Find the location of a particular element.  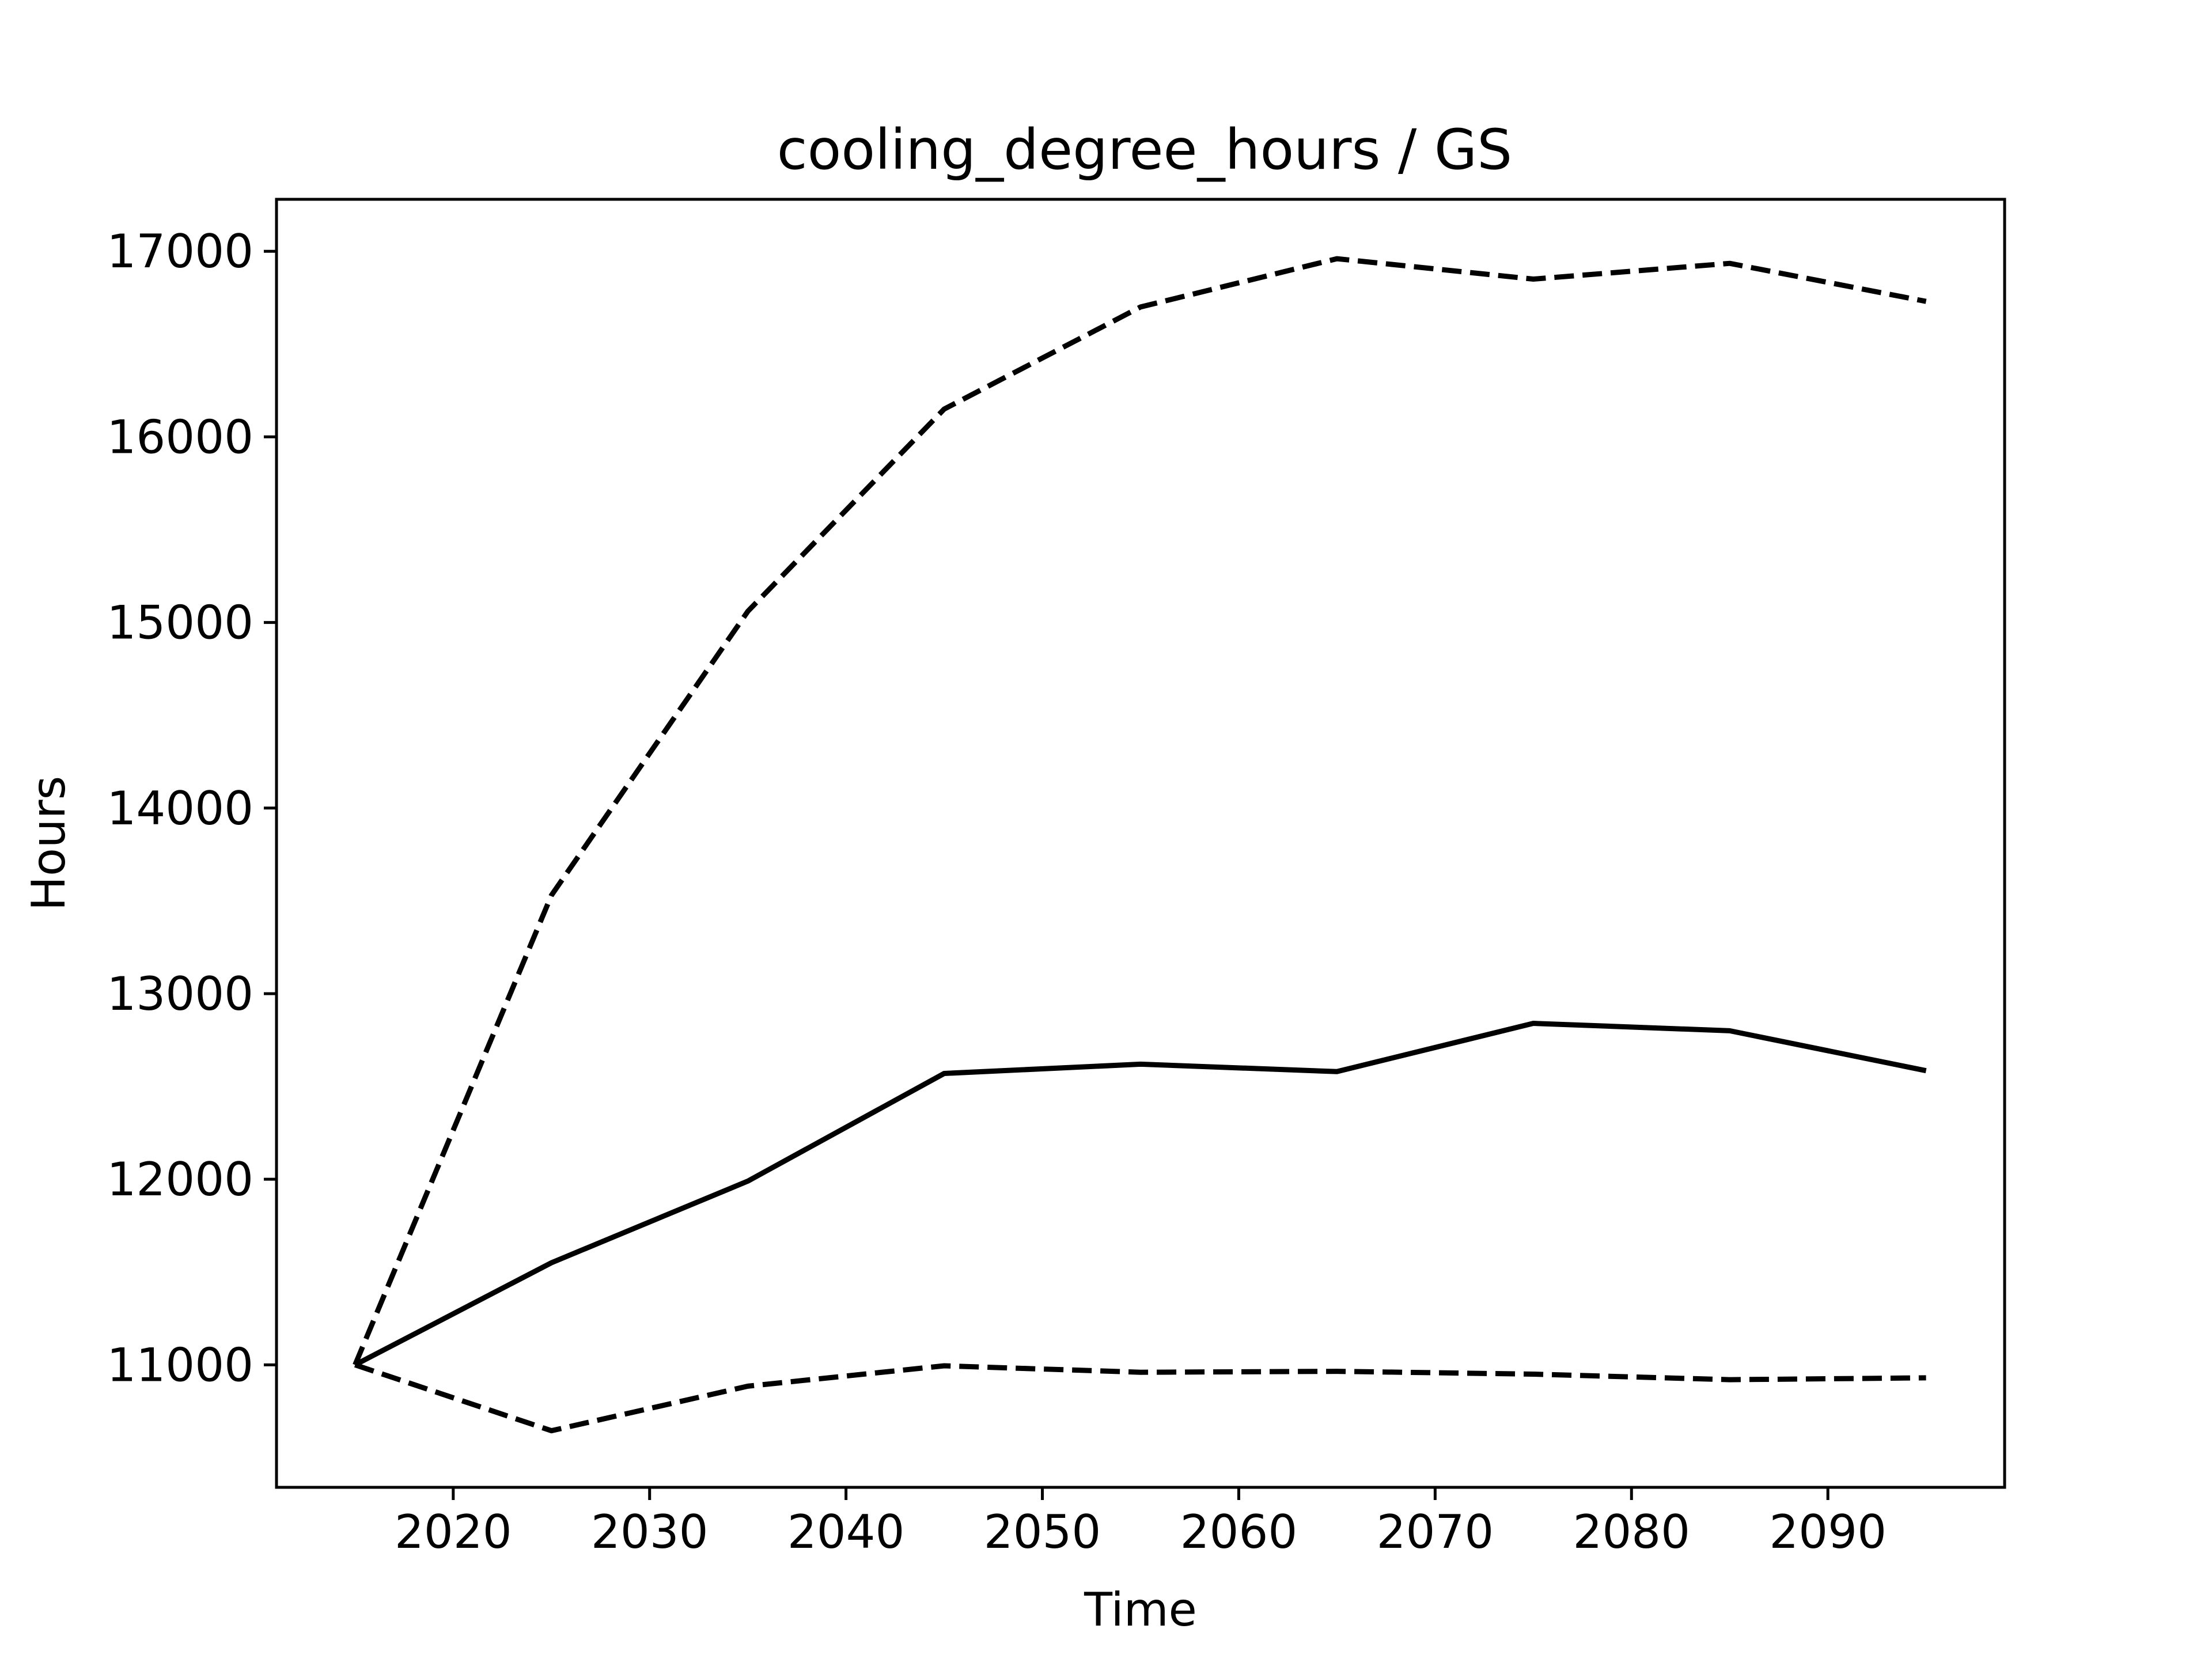

y-axis-label: Hours is located at coordinates (48, 843).